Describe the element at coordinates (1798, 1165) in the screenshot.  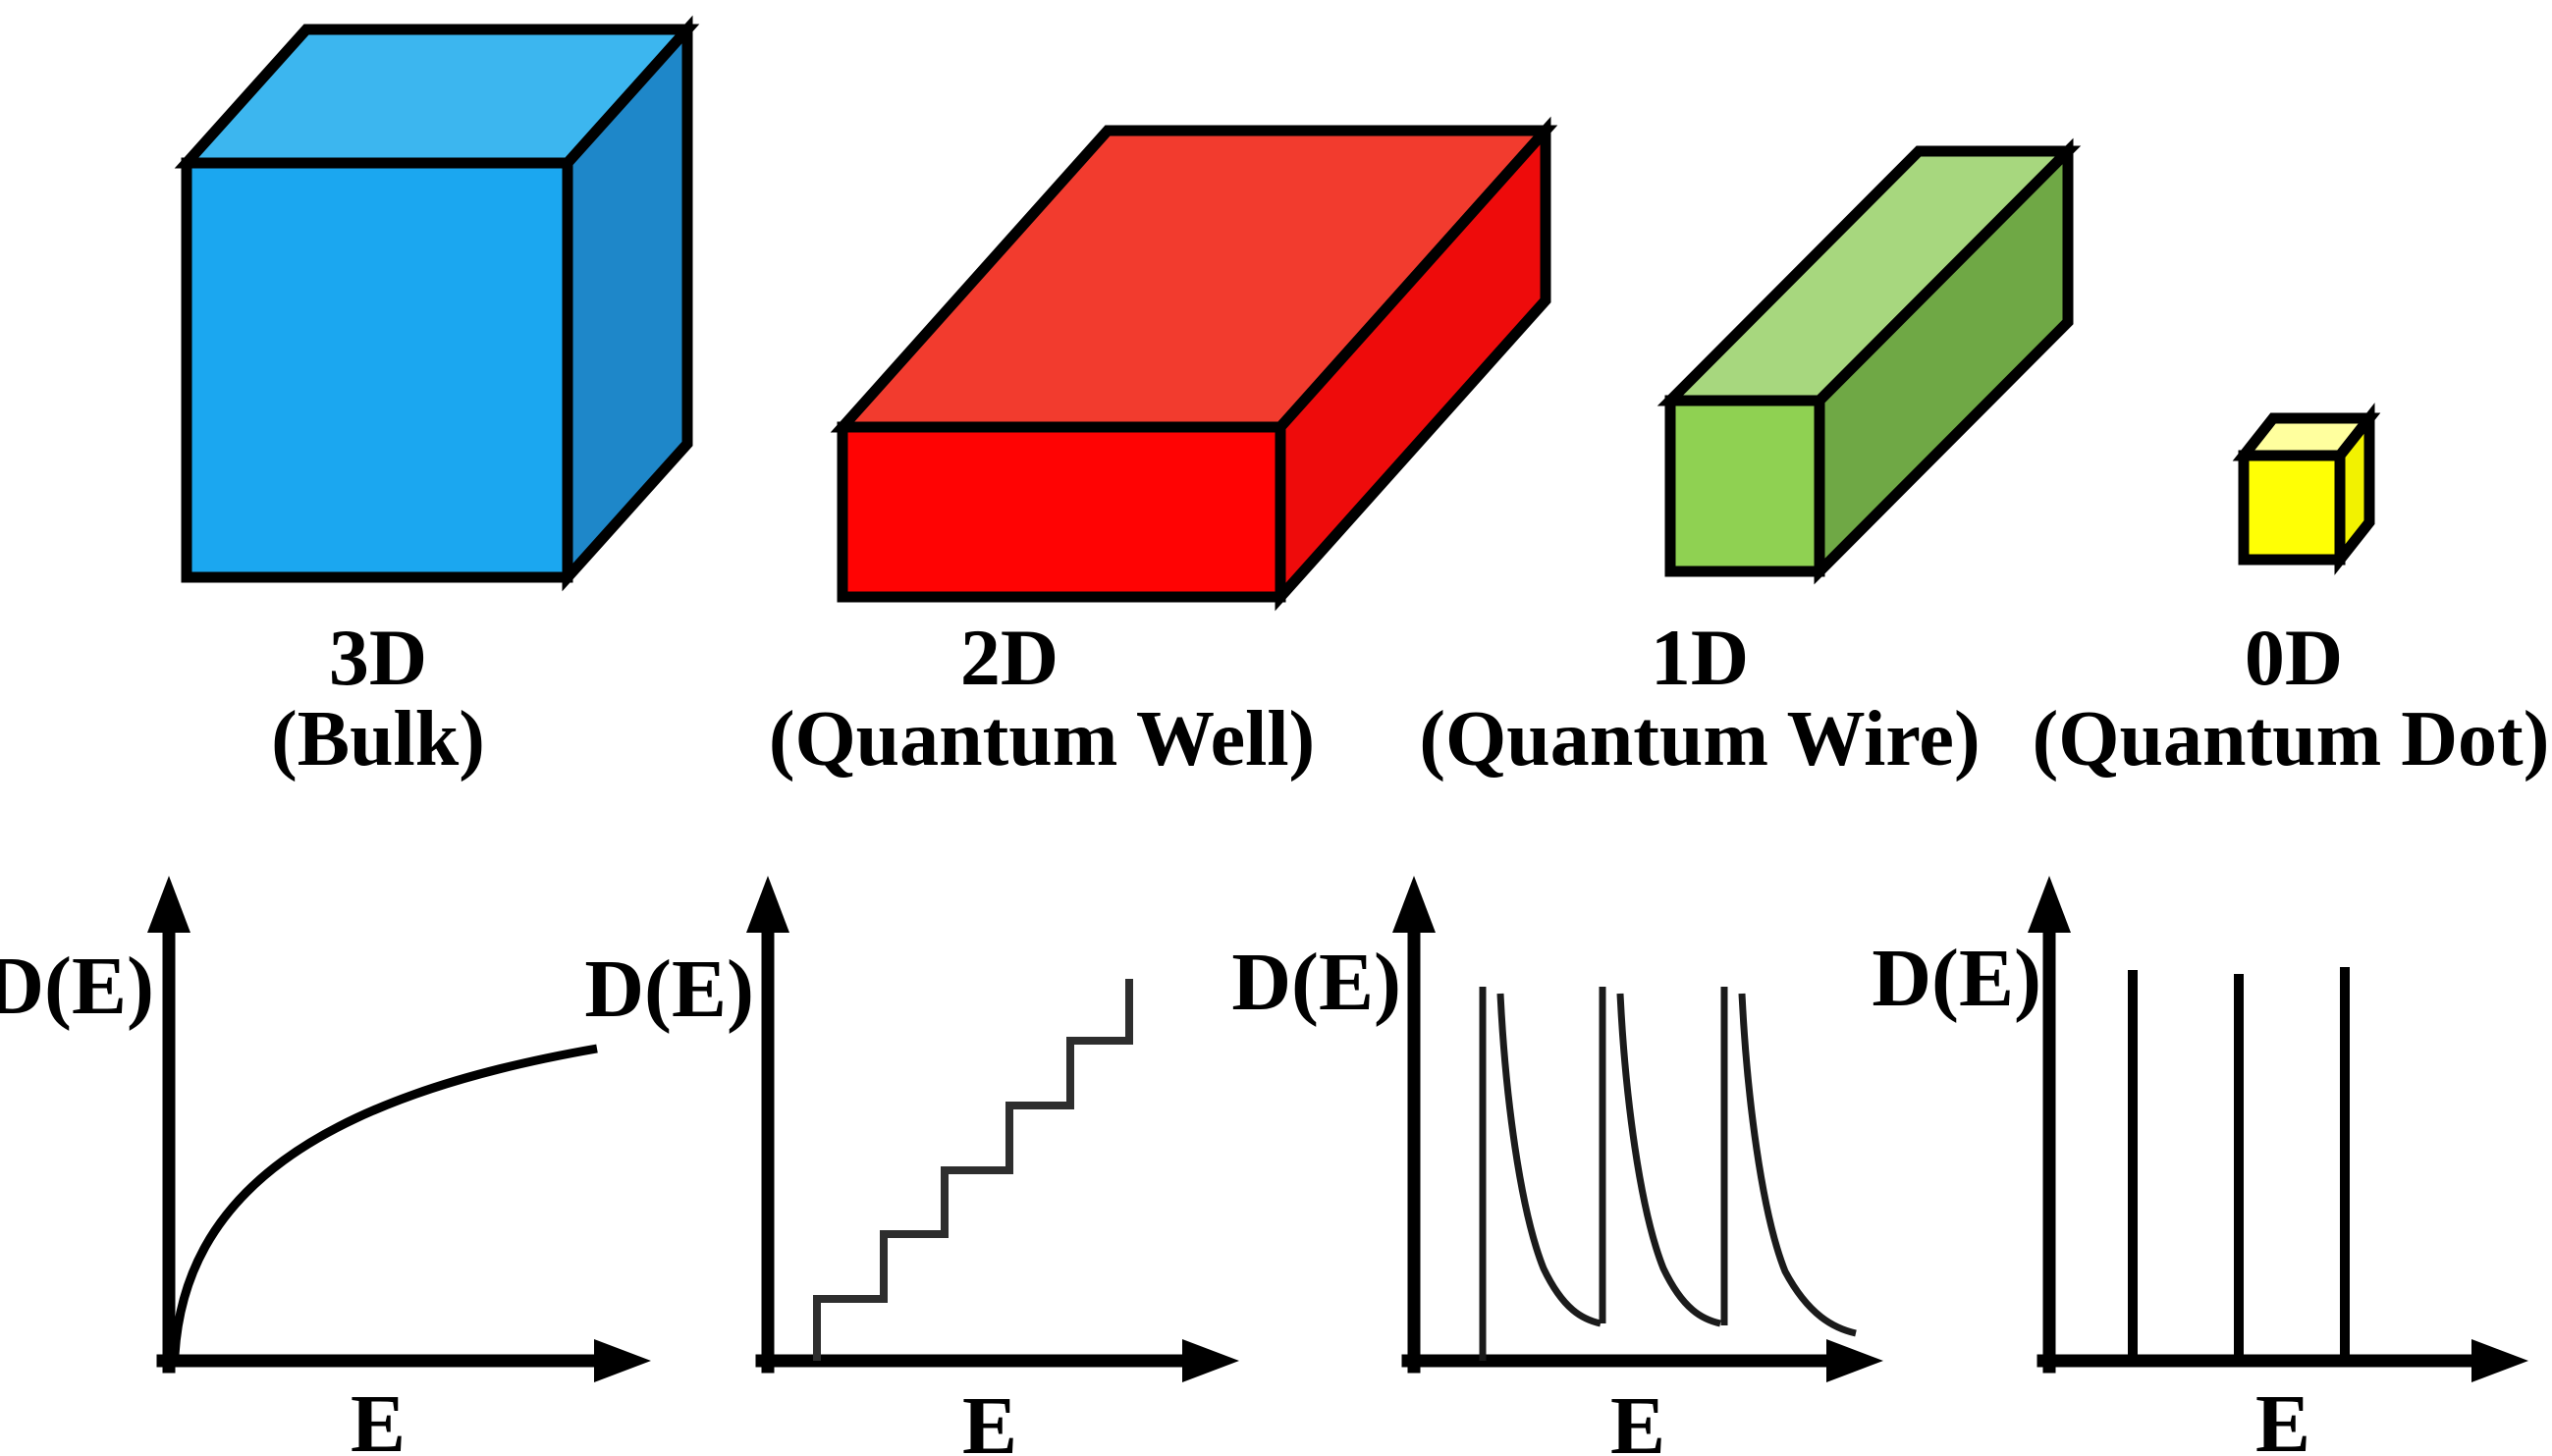
I see `plot3-peak3-tail` at that location.